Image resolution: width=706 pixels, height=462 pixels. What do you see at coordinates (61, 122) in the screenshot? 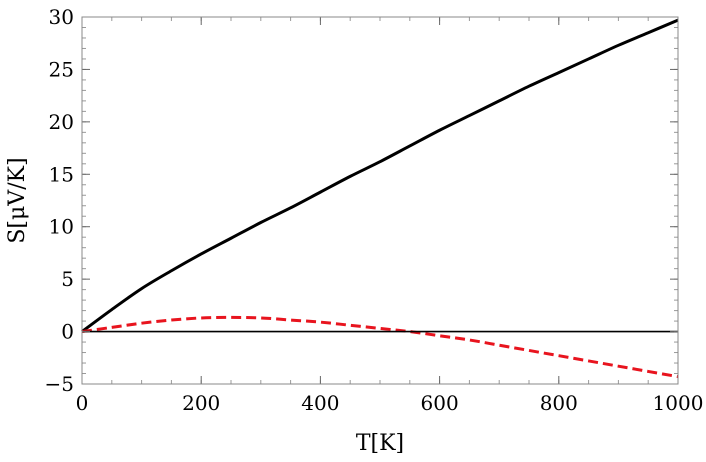
I see `y-tick-label: 20` at bounding box center [61, 122].